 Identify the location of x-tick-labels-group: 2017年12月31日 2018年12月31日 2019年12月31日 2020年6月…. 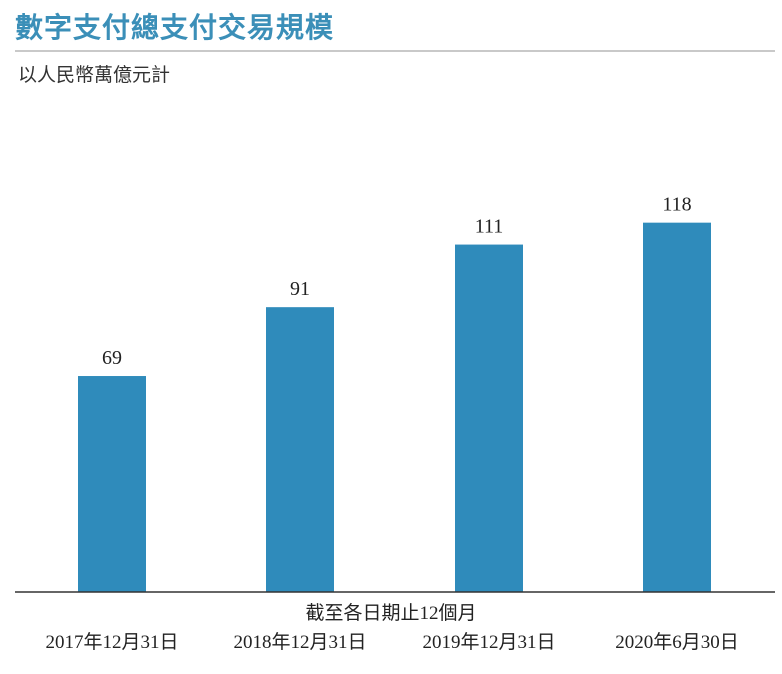
(391, 642).